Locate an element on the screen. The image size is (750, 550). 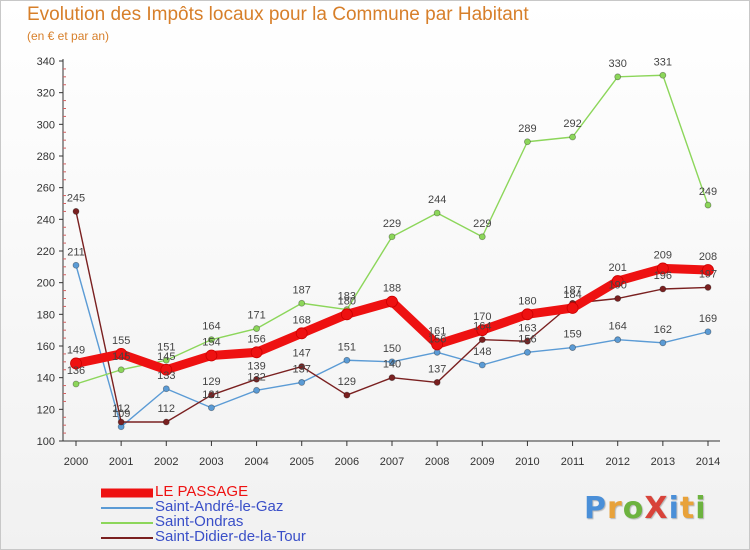
data-label: 190 is located at coordinates (618, 286).